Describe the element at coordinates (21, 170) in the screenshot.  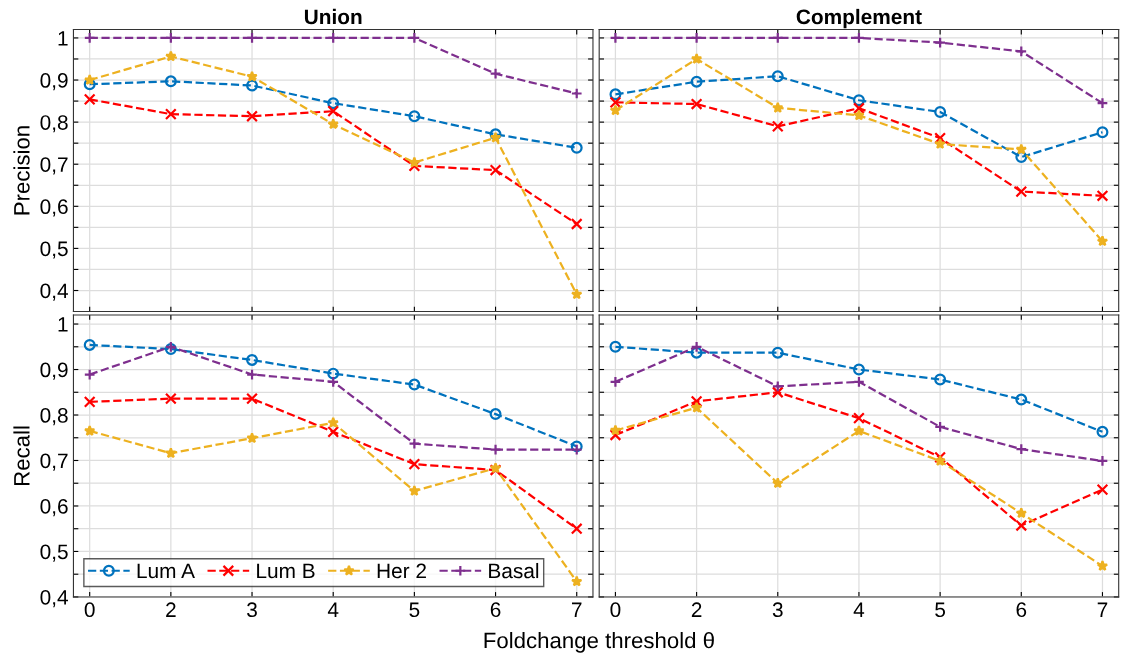
I see `y-axis-title: Precision` at that location.